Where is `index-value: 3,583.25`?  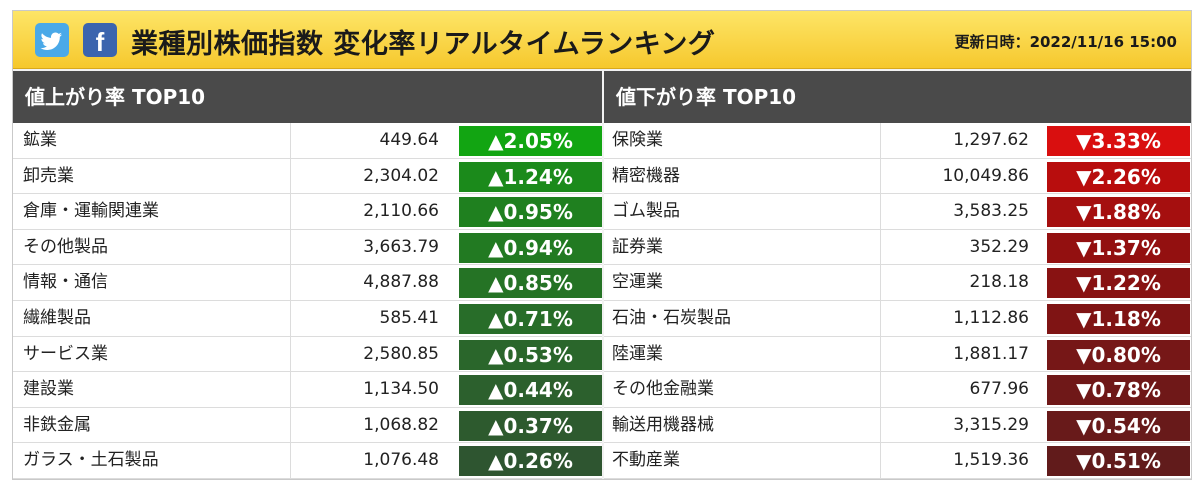 index-value: 3,583.25 is located at coordinates (991, 211).